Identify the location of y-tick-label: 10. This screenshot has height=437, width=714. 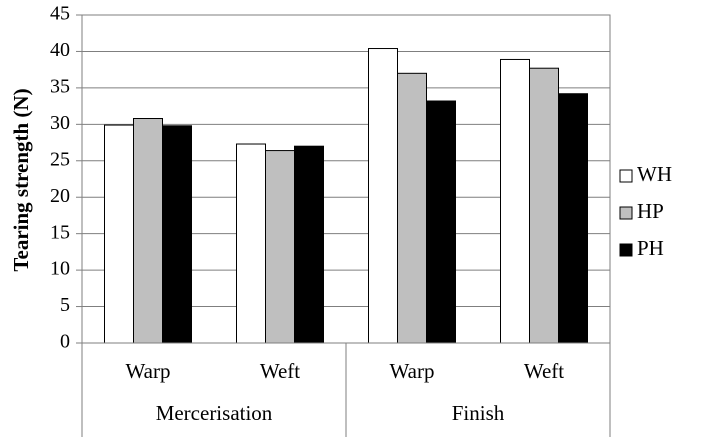
(60, 269).